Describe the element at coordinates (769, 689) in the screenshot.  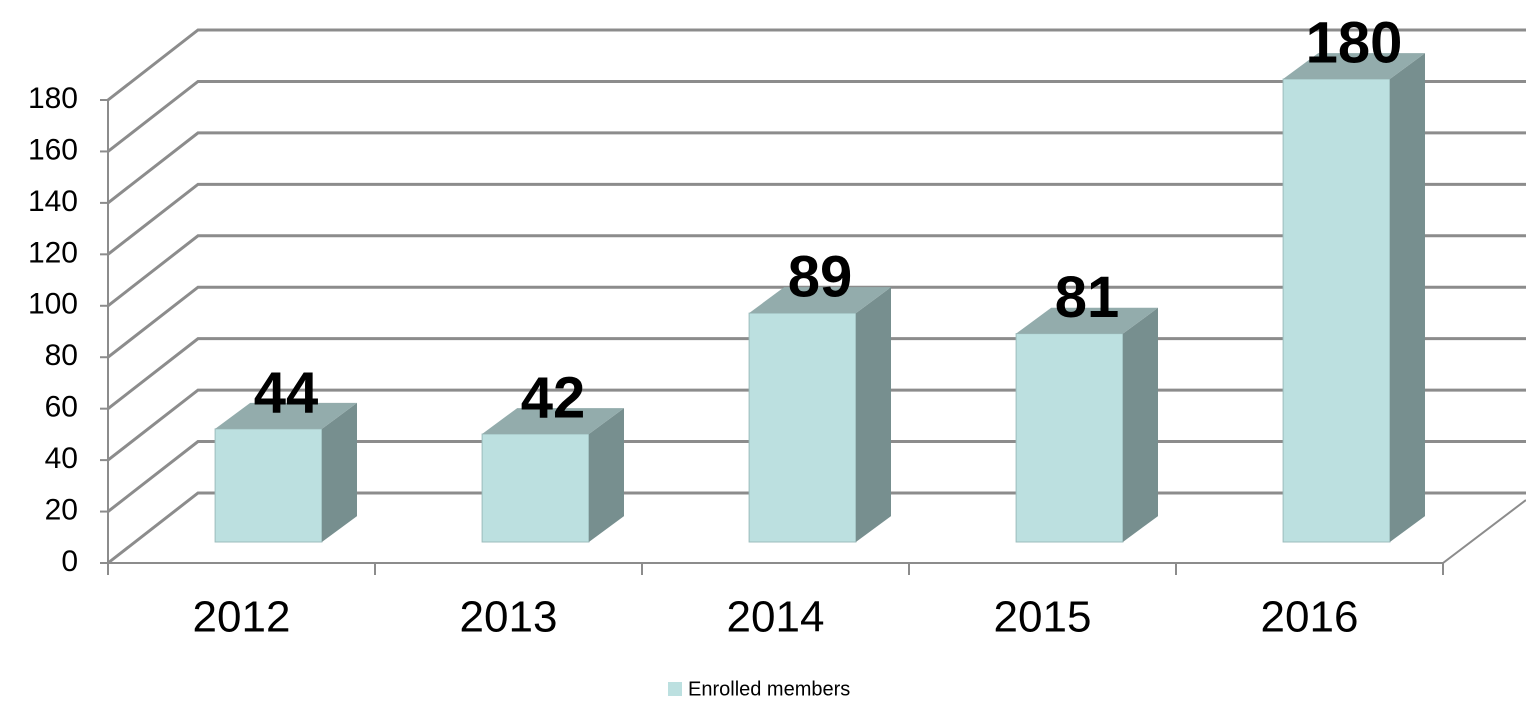
I see `legend-label: Enrolled members` at that location.